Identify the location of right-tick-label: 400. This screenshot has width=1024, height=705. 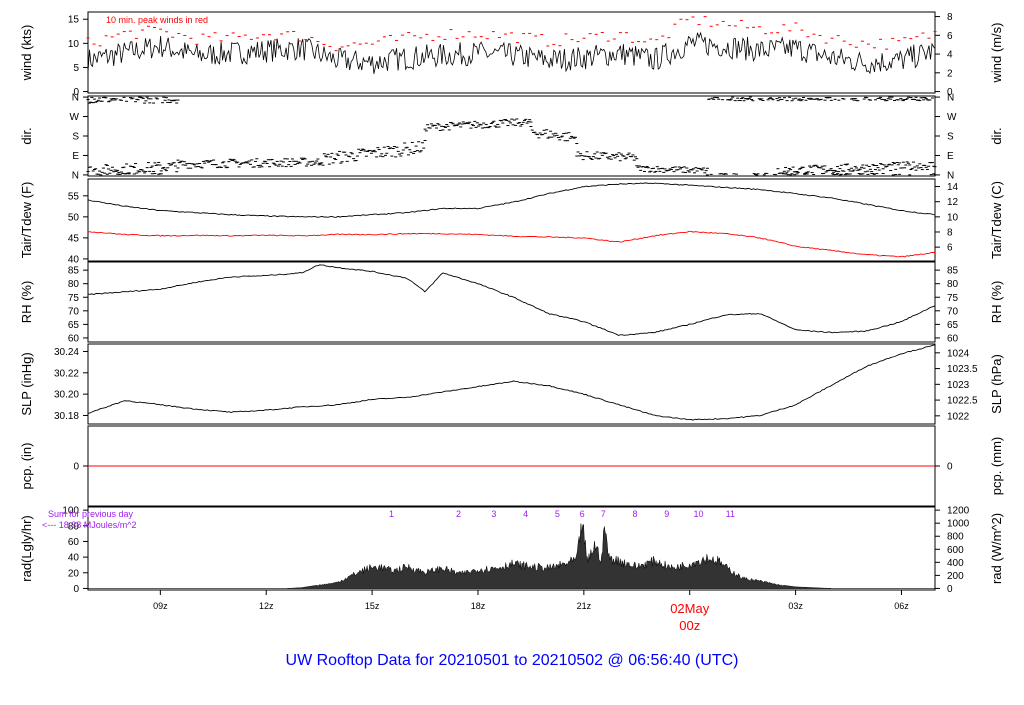
(955, 563).